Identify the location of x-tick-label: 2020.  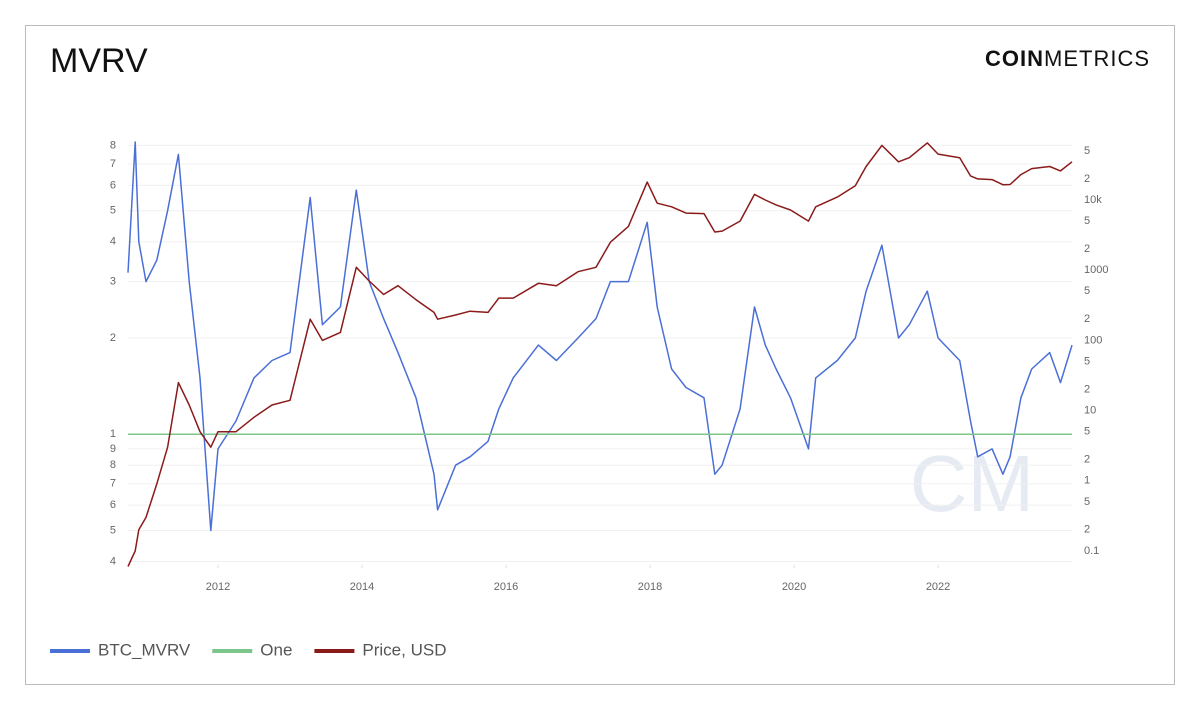
(794, 587).